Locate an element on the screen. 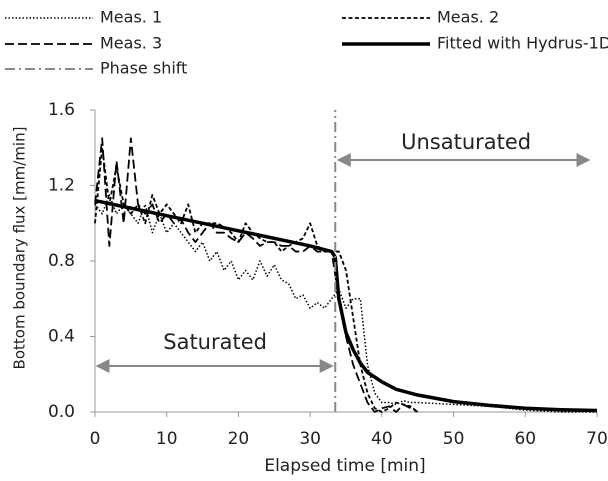 The width and height of the screenshot is (608, 481). x-tick-label: 40 is located at coordinates (382, 439).